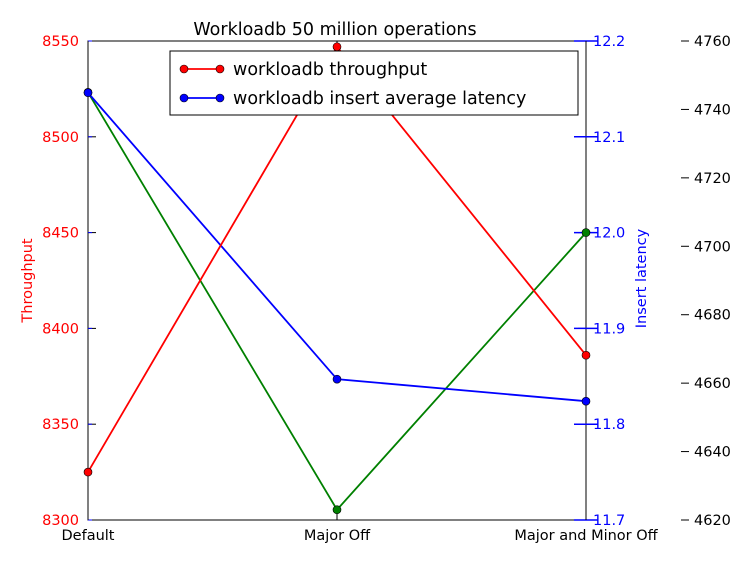 This screenshot has width=753, height=562. Describe the element at coordinates (334, 30) in the screenshot. I see `chart-title: Workloadb 50 million operations` at that location.